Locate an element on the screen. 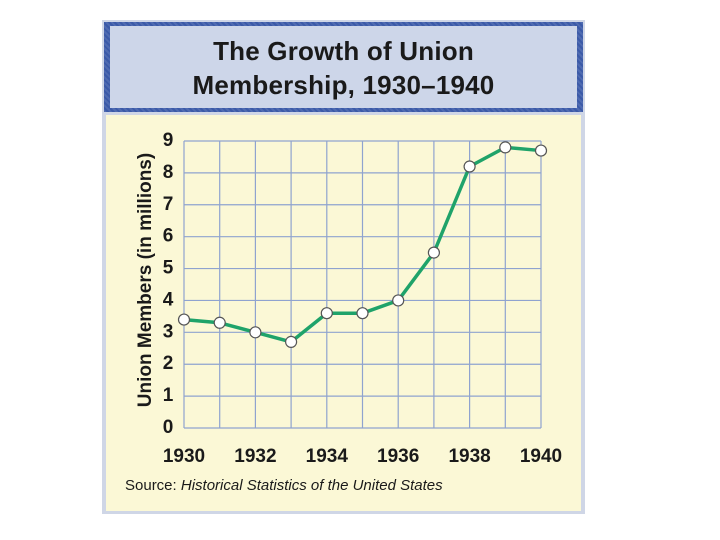 The image size is (720, 540). x-tick-label: 1930 is located at coordinates (184, 456).